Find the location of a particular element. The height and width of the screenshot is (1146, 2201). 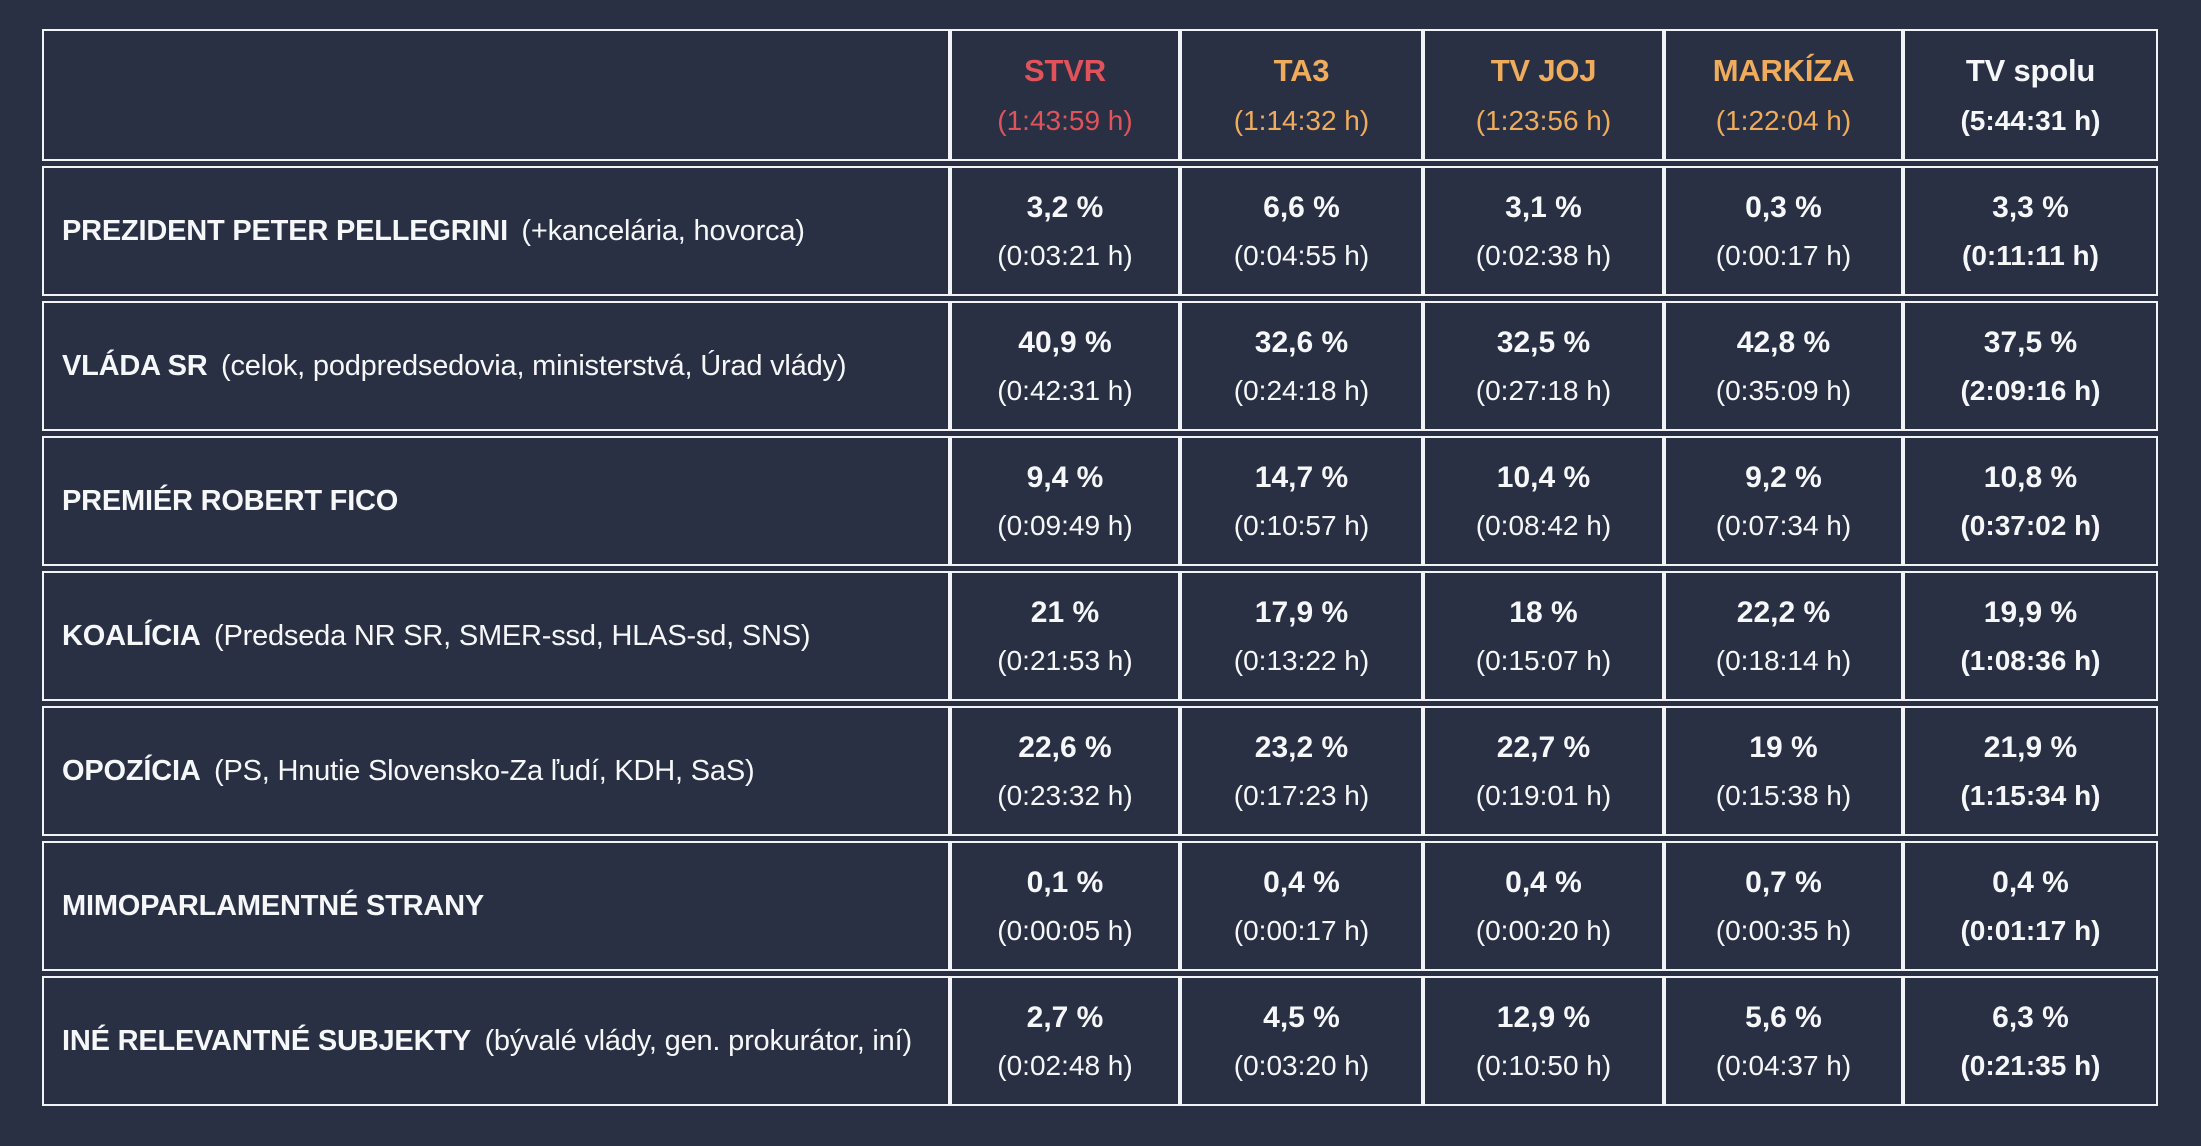

time-value: (0:18:14 h) is located at coordinates (1783, 660).